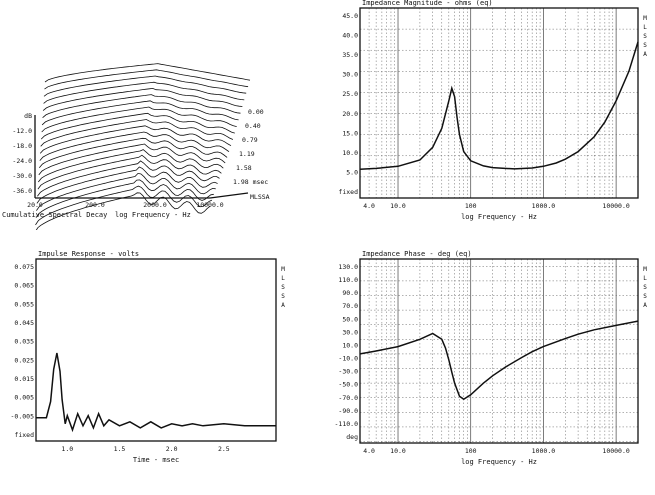 This screenshot has width=655, height=495. Describe the element at coordinates (544, 451) in the screenshot. I see `x-tick-label: 1000.0` at that location.